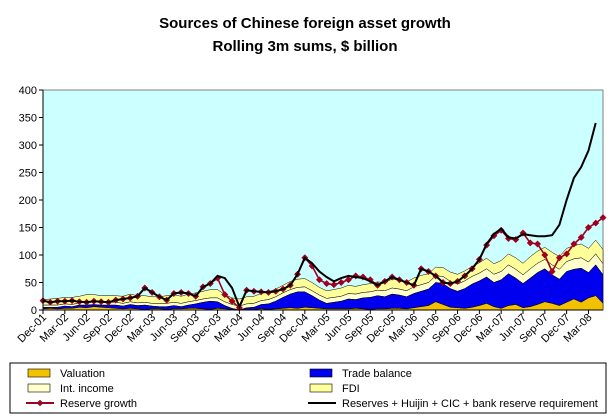 This screenshot has width=611, height=418. What do you see at coordinates (40, 403) in the screenshot?
I see `legend-marker` at bounding box center [40, 403].